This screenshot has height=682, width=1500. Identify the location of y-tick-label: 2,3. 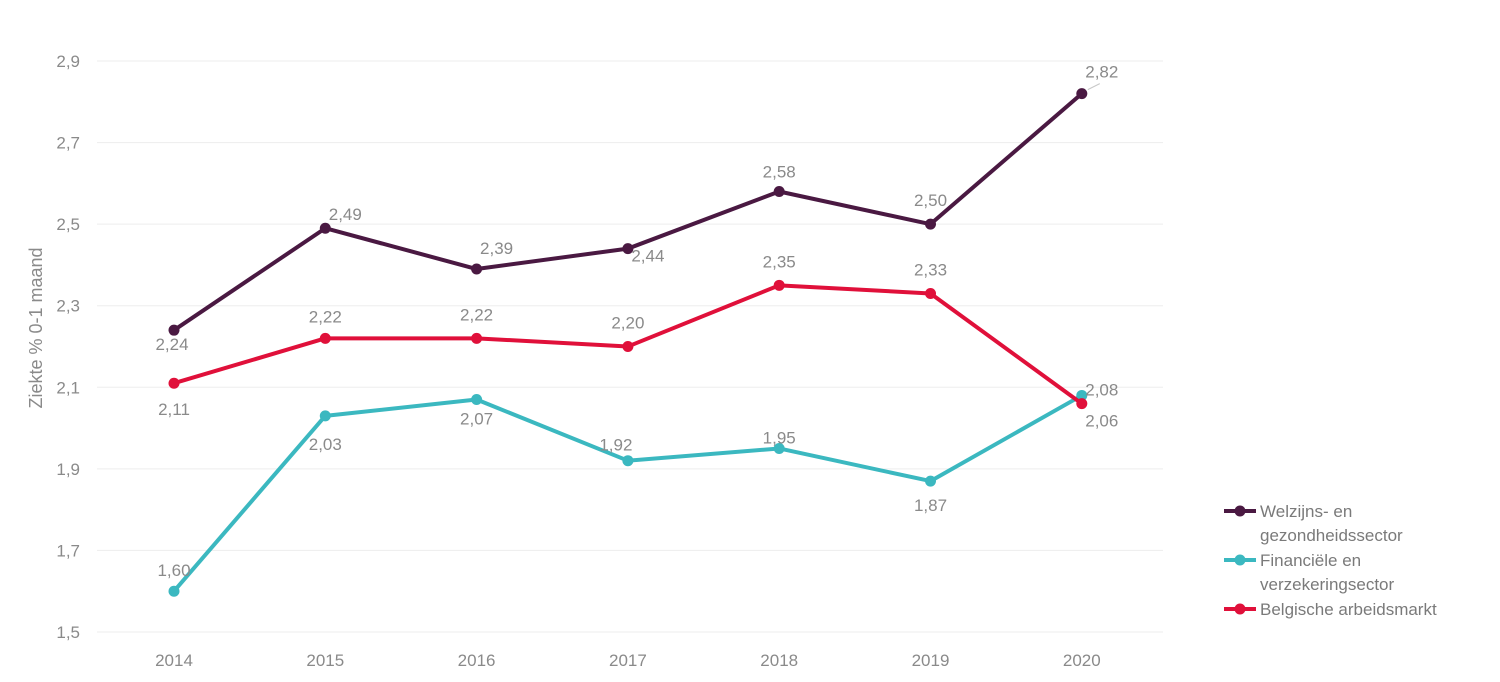
(68, 306).